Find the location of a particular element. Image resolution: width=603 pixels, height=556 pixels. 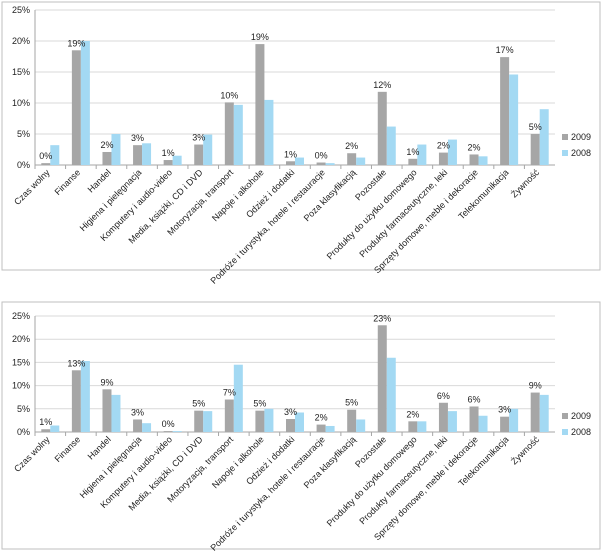

data-label: 7% is located at coordinates (229, 393).